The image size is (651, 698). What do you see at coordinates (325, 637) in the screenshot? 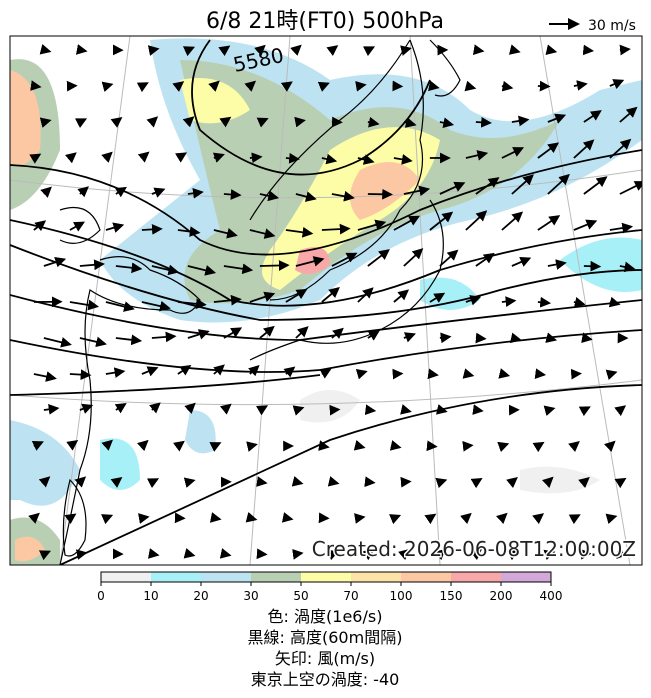
I see `caption-line: 黒線: 高度(60m間隔)` at bounding box center [325, 637].